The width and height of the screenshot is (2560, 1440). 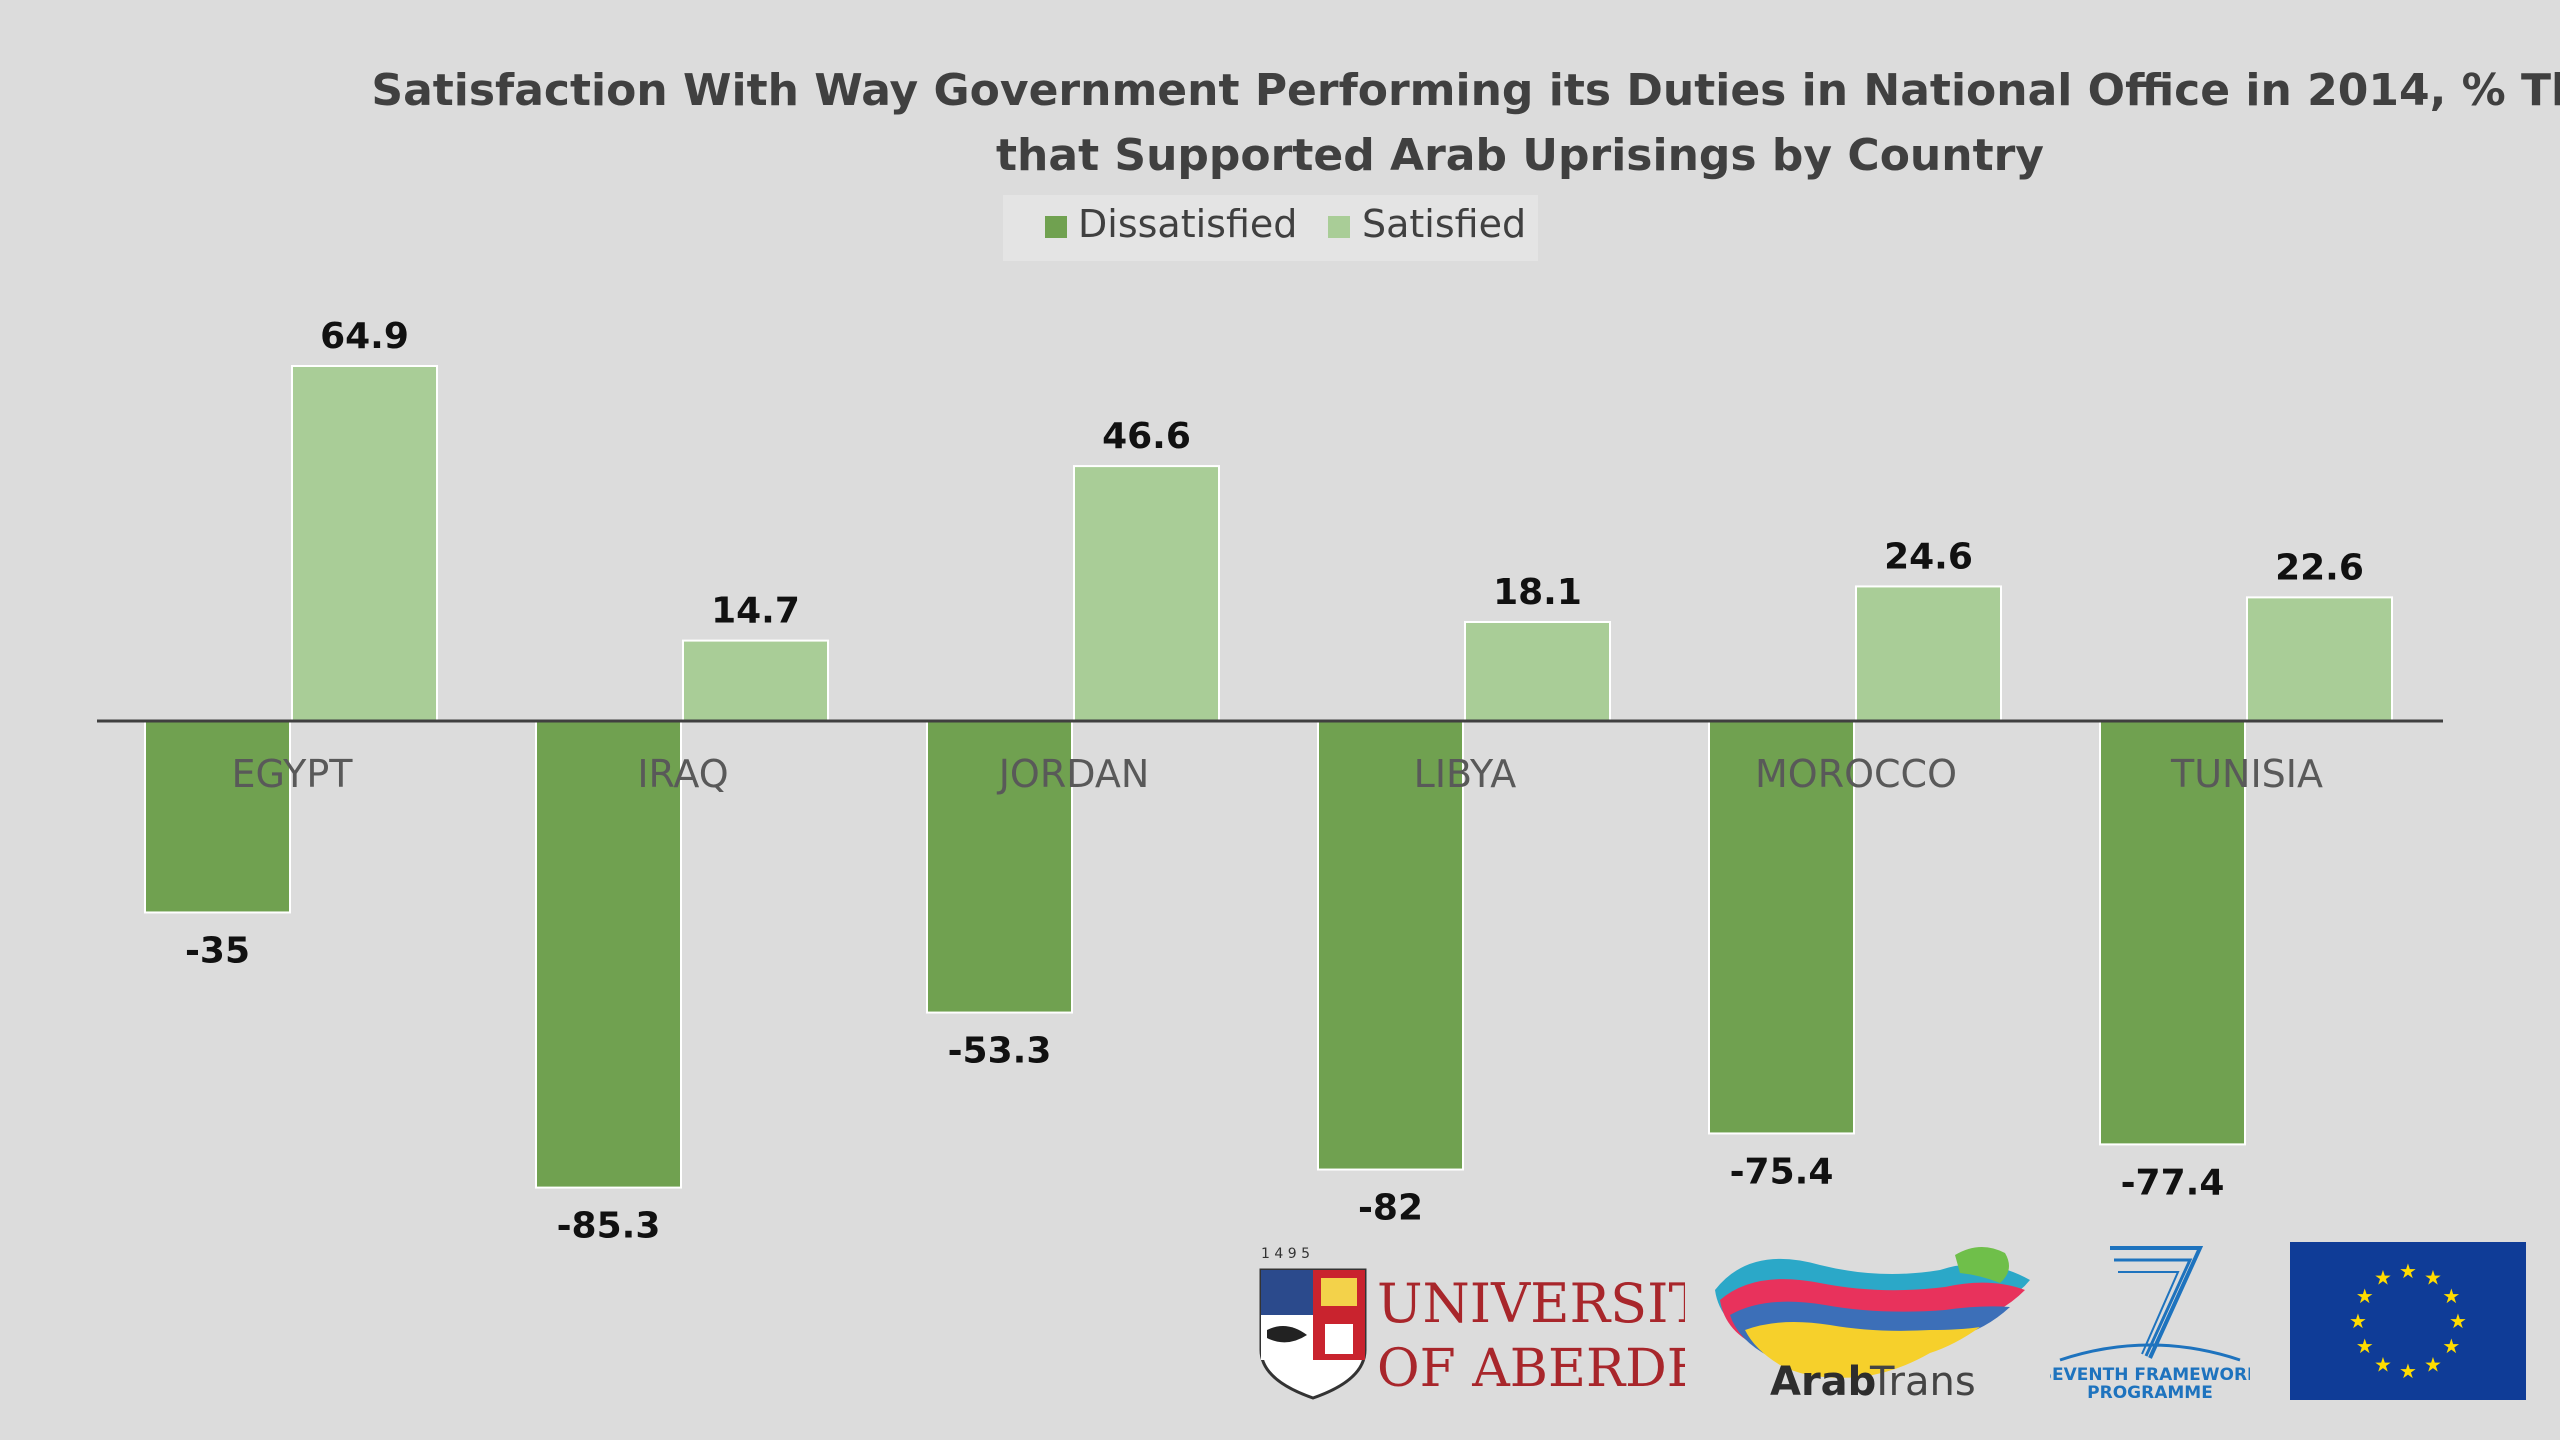 What do you see at coordinates (2150, 1375) in the screenshot?
I see `svg-text: SEVENTH FRAMEWORK` at bounding box center [2150, 1375].